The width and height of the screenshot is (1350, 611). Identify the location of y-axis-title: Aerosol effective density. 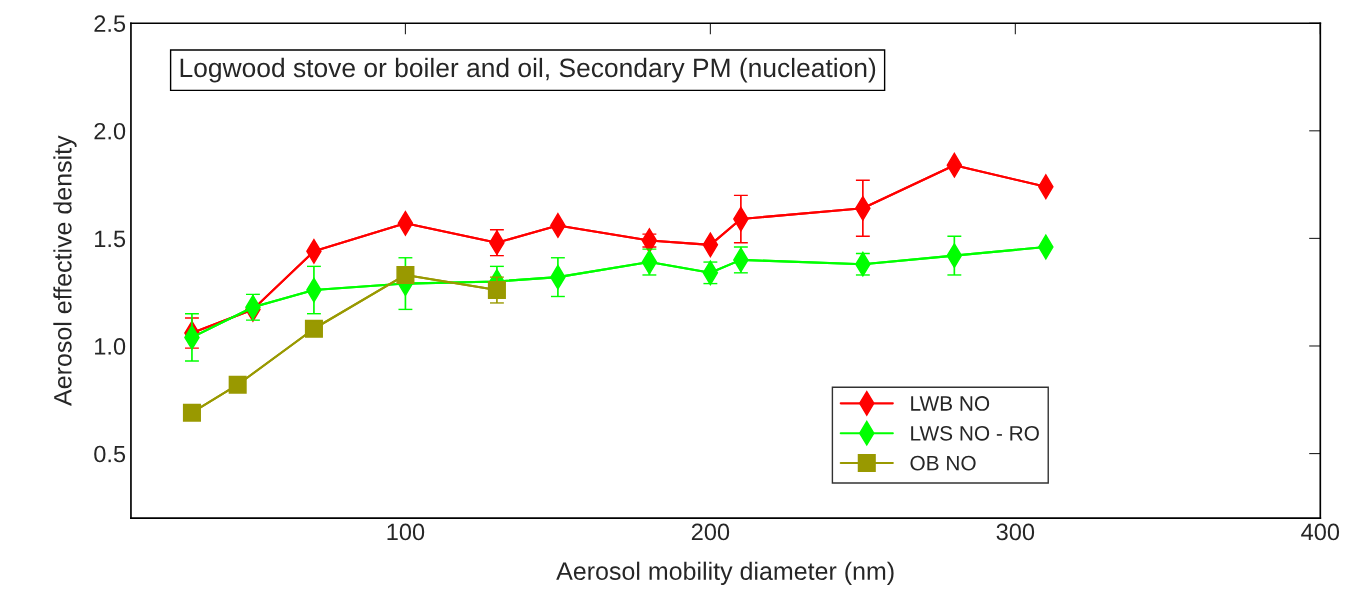
(65, 270).